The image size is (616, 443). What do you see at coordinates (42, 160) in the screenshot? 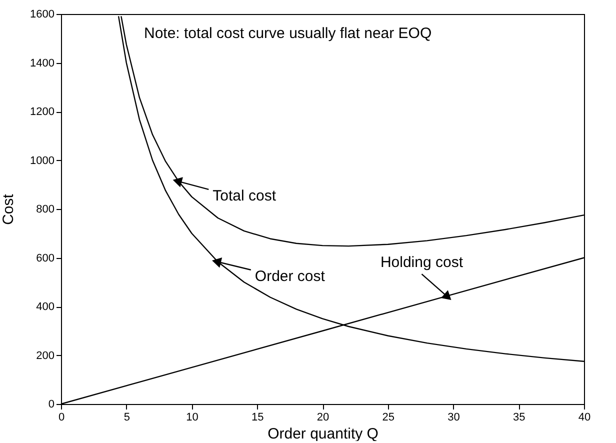
I see `y-tick-label: 1000` at bounding box center [42, 160].